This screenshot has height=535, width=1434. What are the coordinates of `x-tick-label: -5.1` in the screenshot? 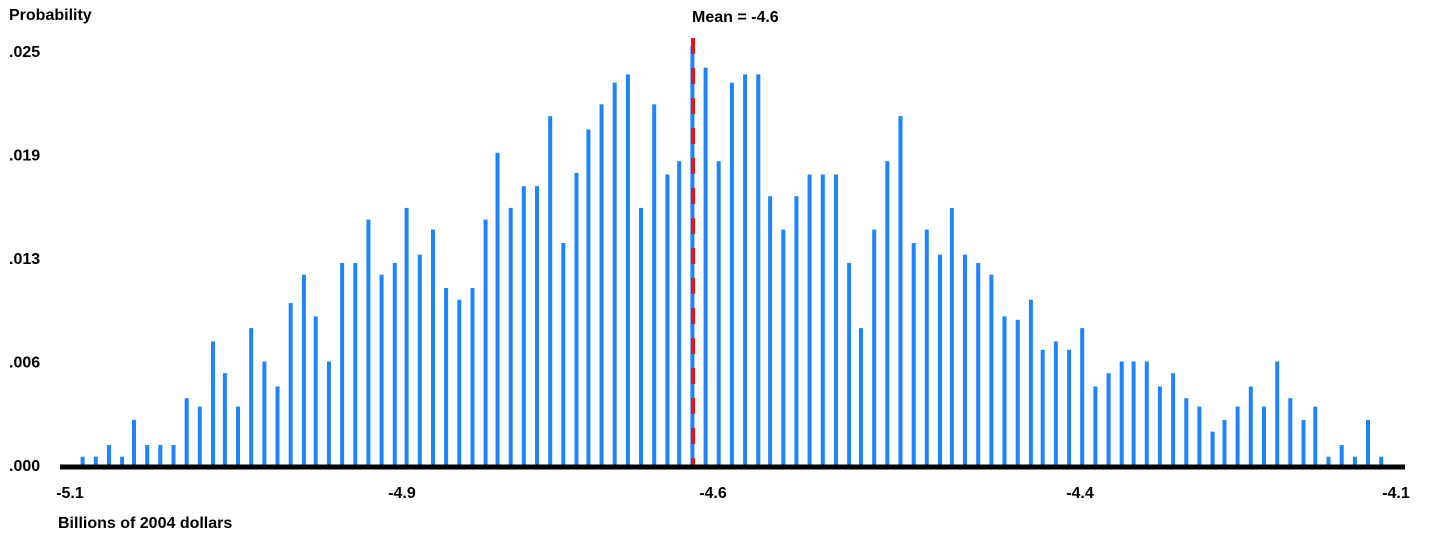 It's located at (70, 493).